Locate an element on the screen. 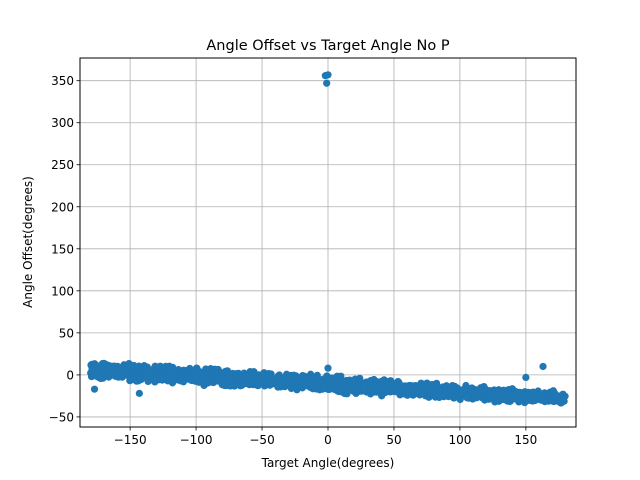 The image size is (640, 480). y-tick-label: 350 is located at coordinates (62, 81).